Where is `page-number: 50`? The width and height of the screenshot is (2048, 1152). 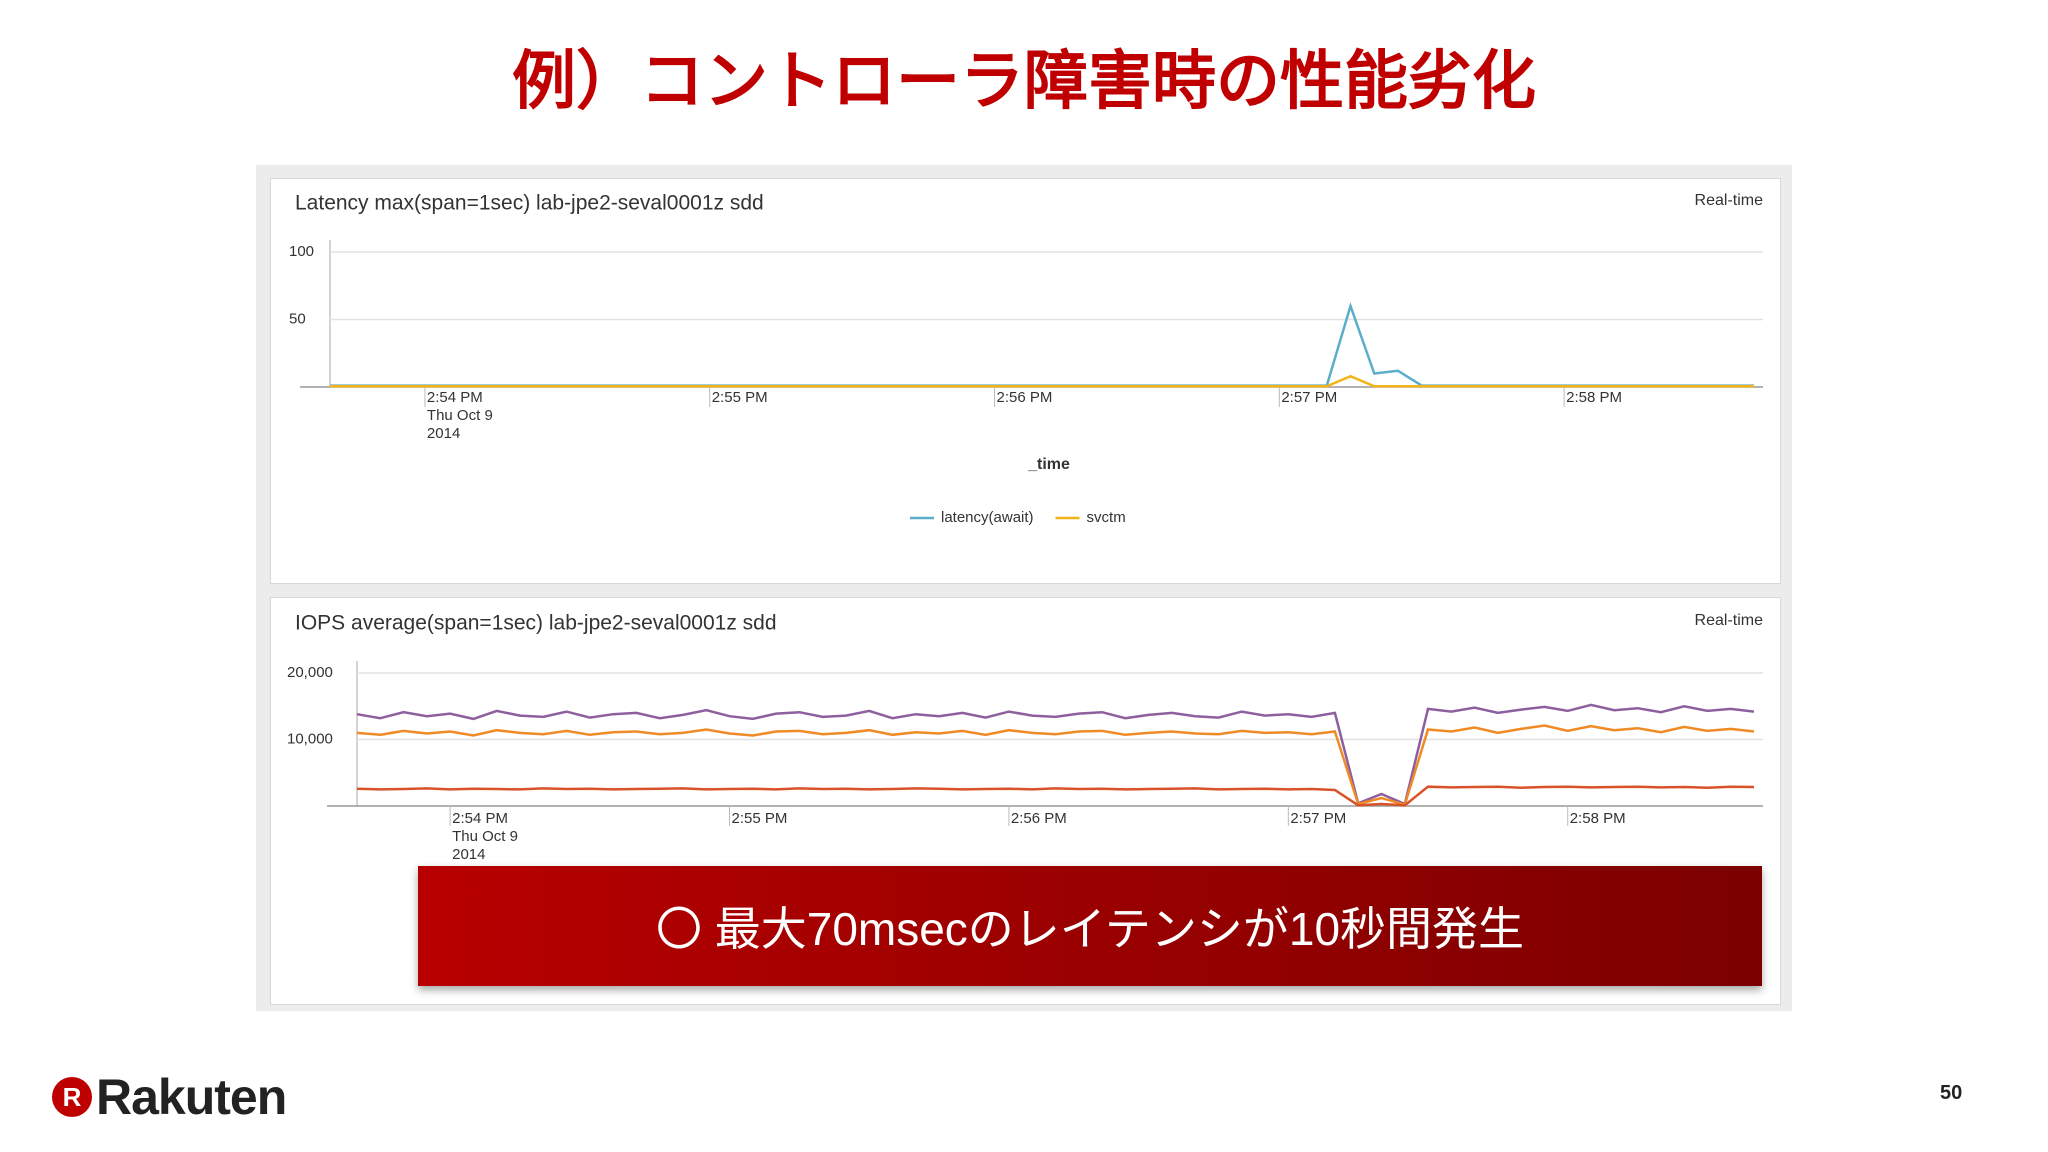 page-number: 50 is located at coordinates (1951, 1093).